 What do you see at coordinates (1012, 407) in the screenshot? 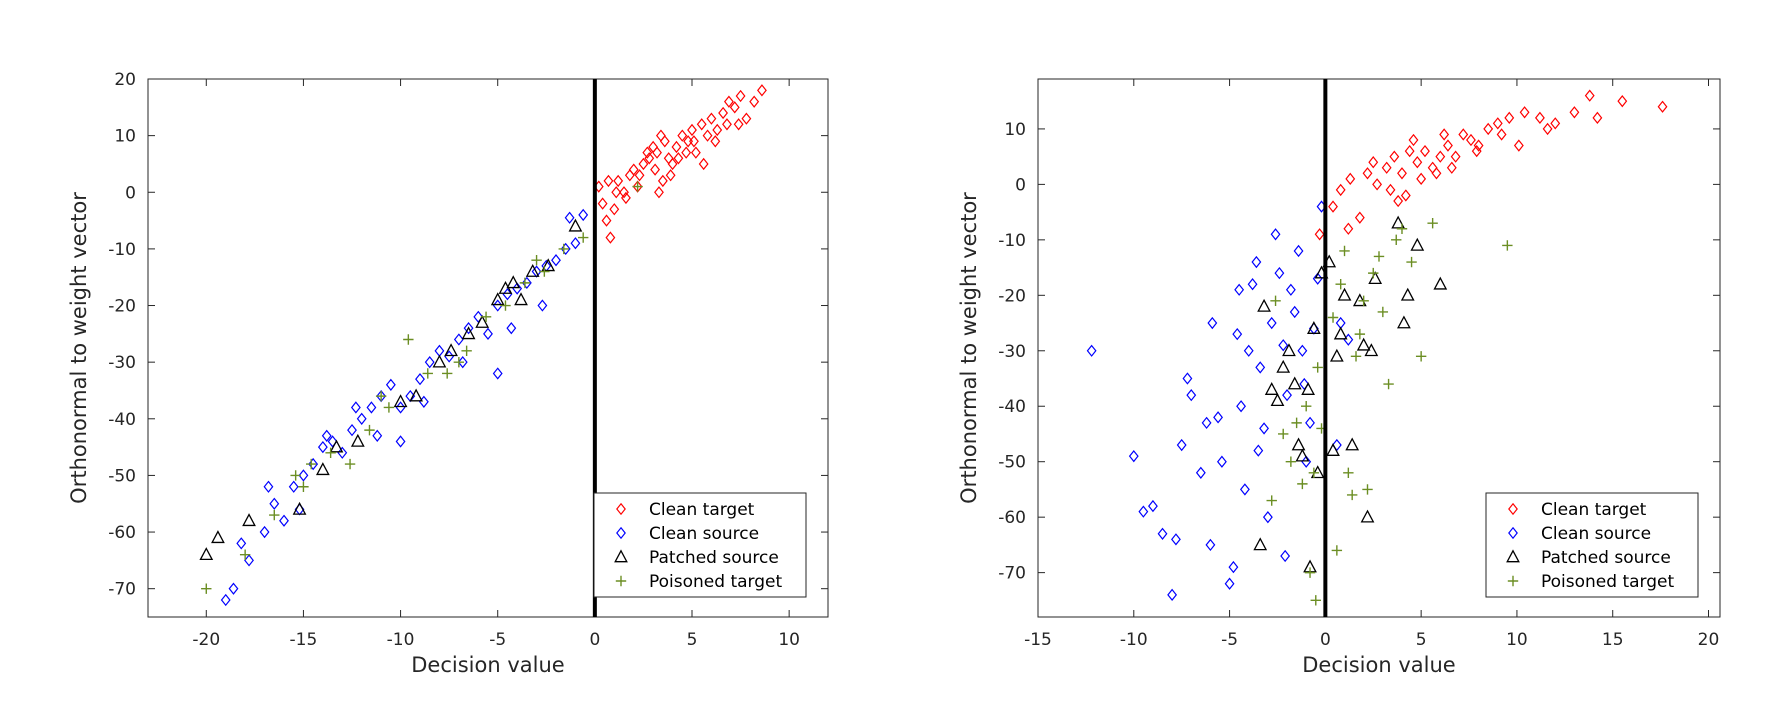
I see `y-tick-label: -40` at bounding box center [1012, 407].